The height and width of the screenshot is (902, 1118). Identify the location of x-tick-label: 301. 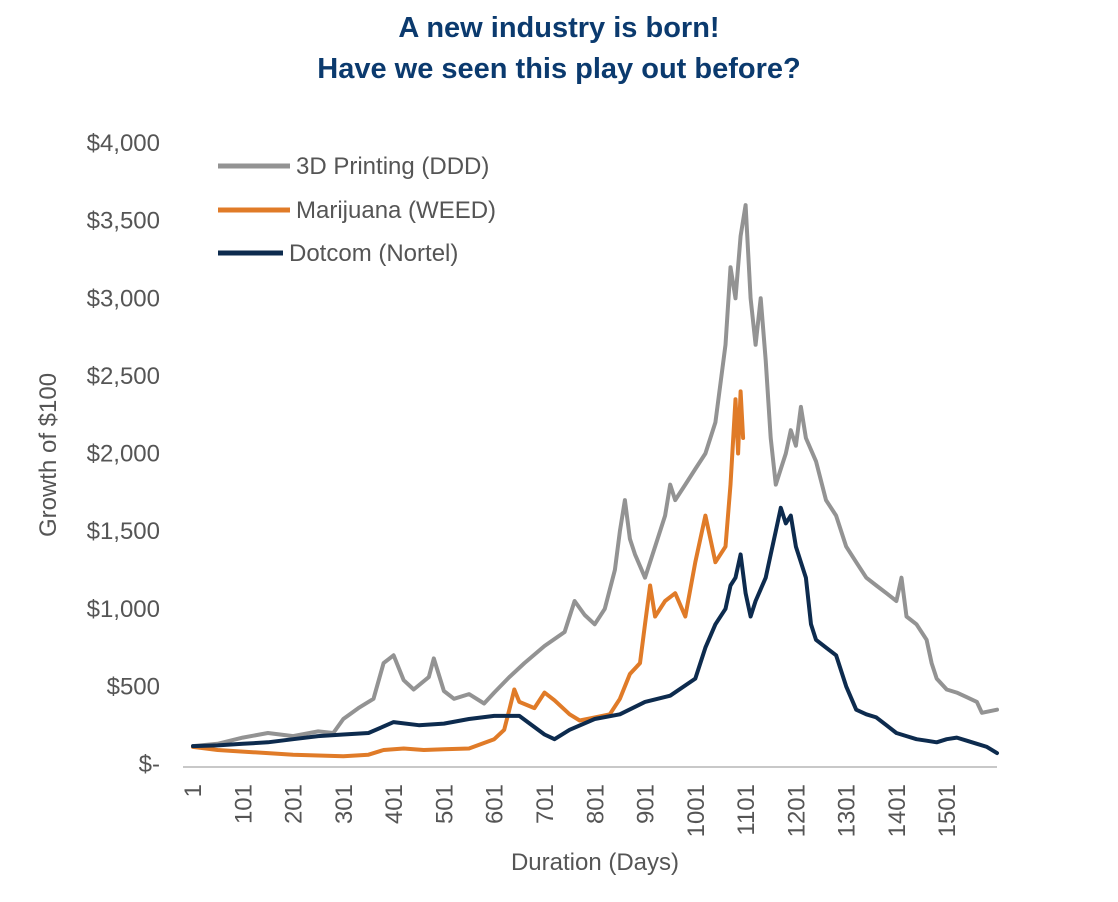
(344, 804).